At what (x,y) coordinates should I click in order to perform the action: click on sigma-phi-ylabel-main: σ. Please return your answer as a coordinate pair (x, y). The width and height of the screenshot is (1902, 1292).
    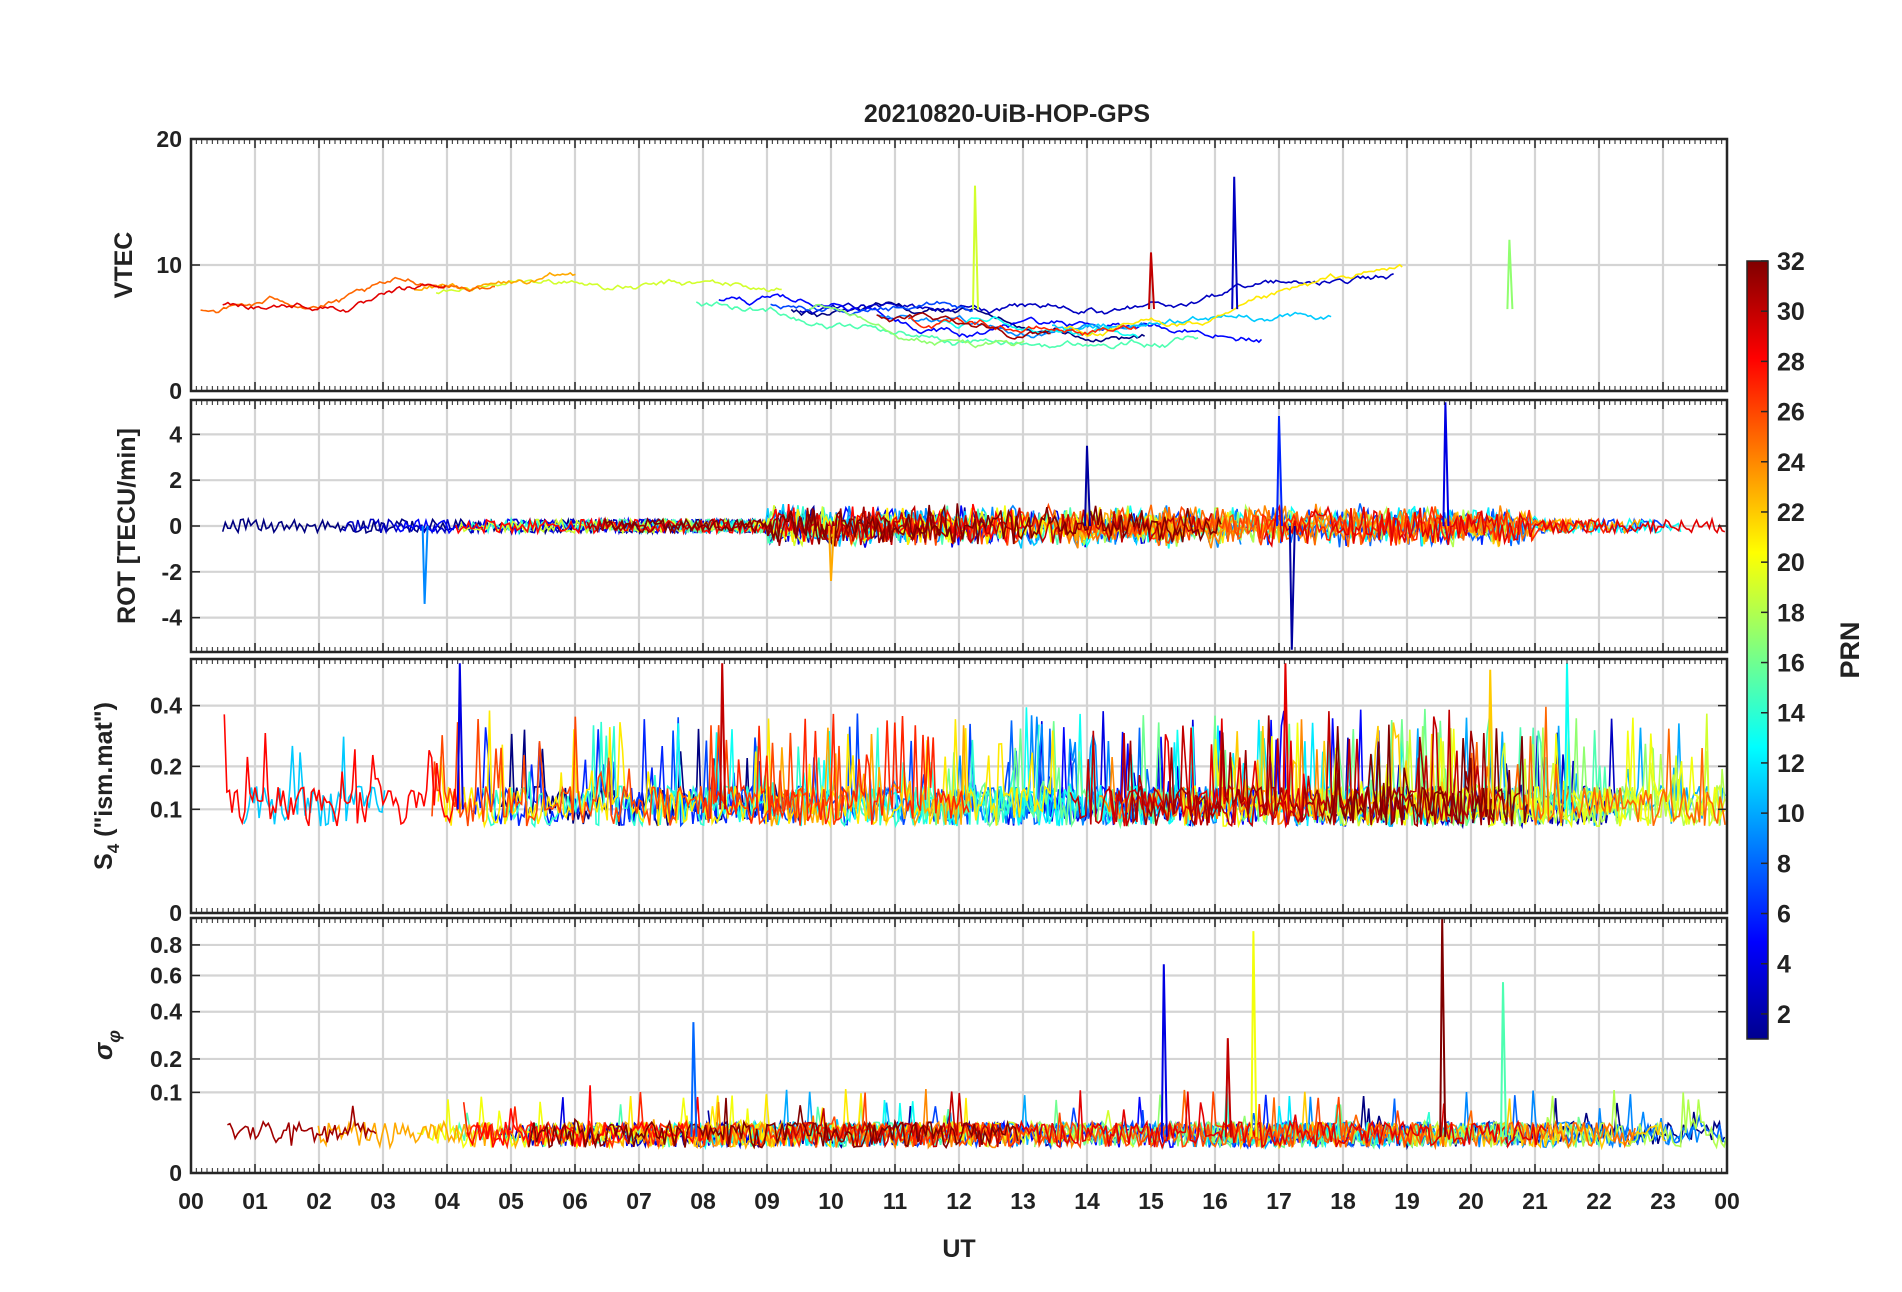
    Looking at the image, I should click on (103, 1050).